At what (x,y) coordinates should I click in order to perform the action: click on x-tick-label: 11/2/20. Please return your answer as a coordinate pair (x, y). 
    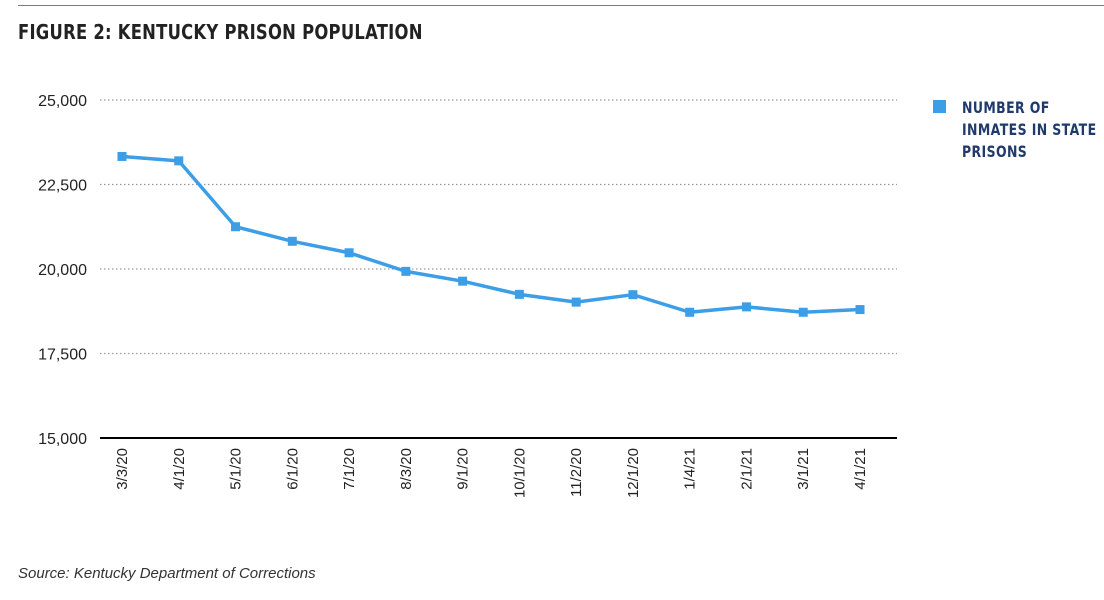
    Looking at the image, I should click on (576, 472).